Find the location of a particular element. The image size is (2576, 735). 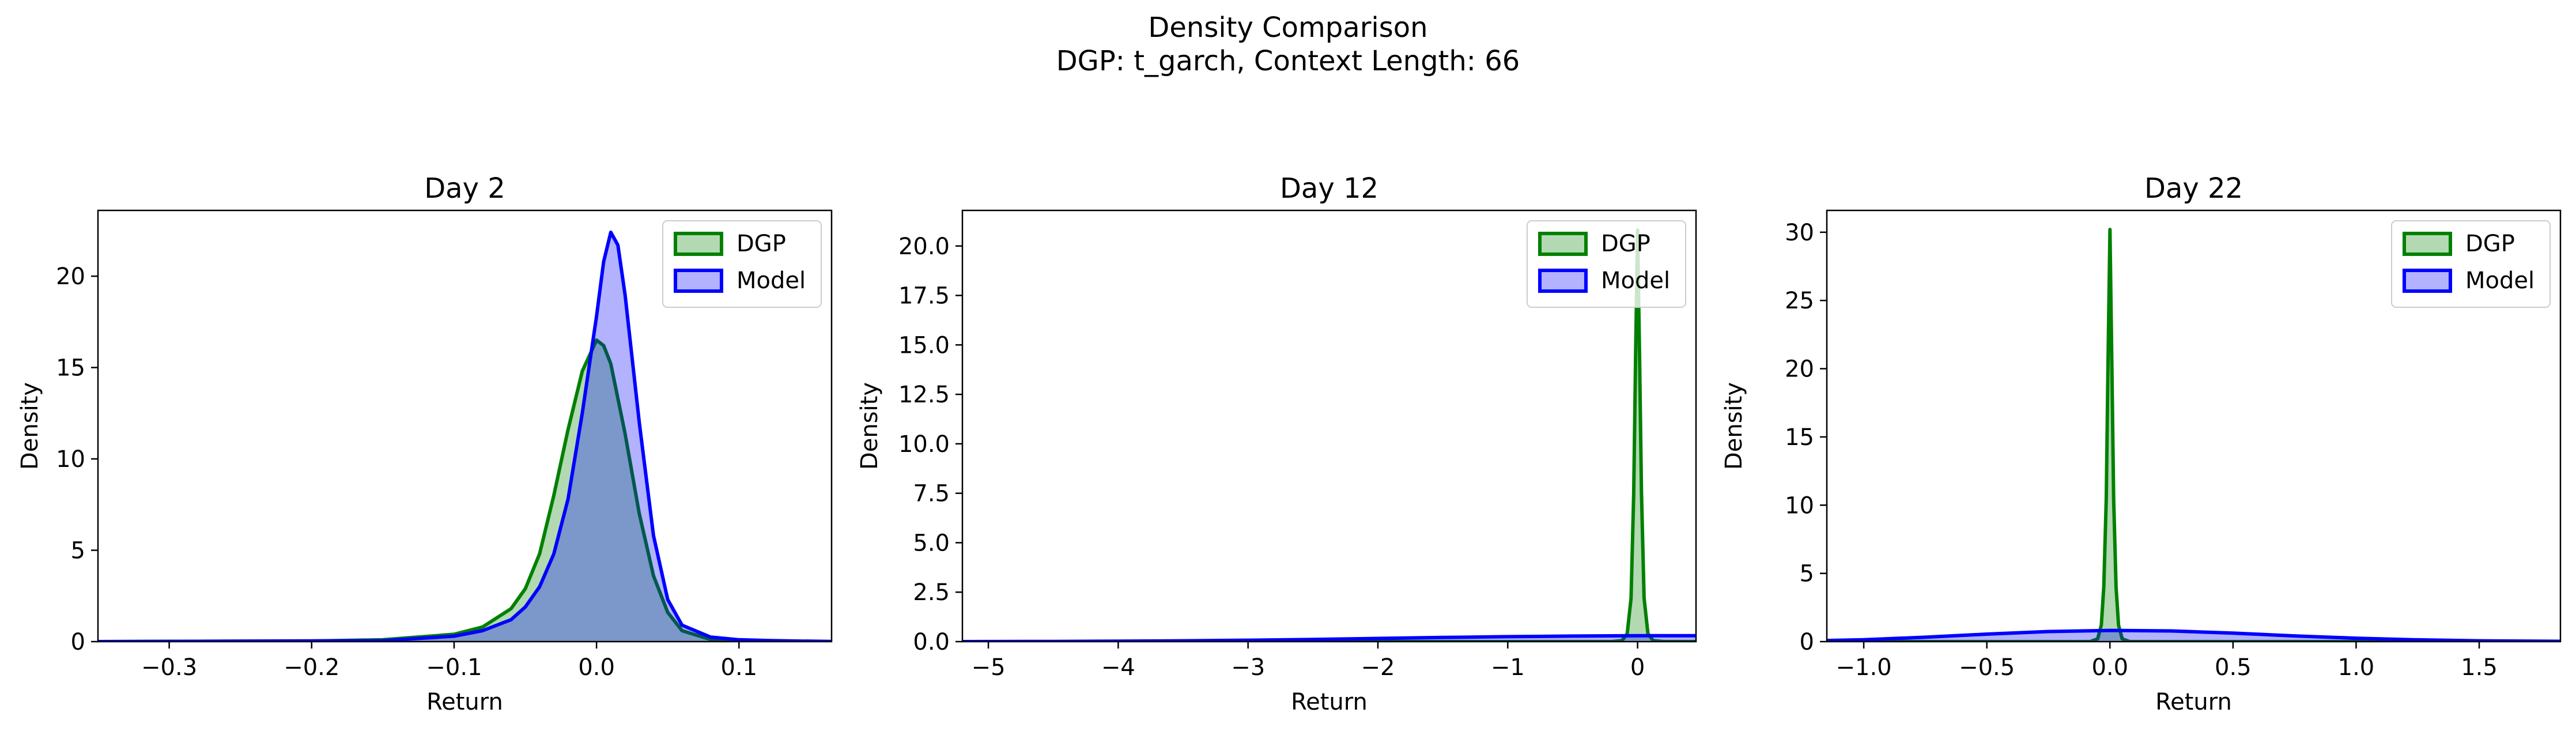

dgp-density-fill is located at coordinates (465, 491).